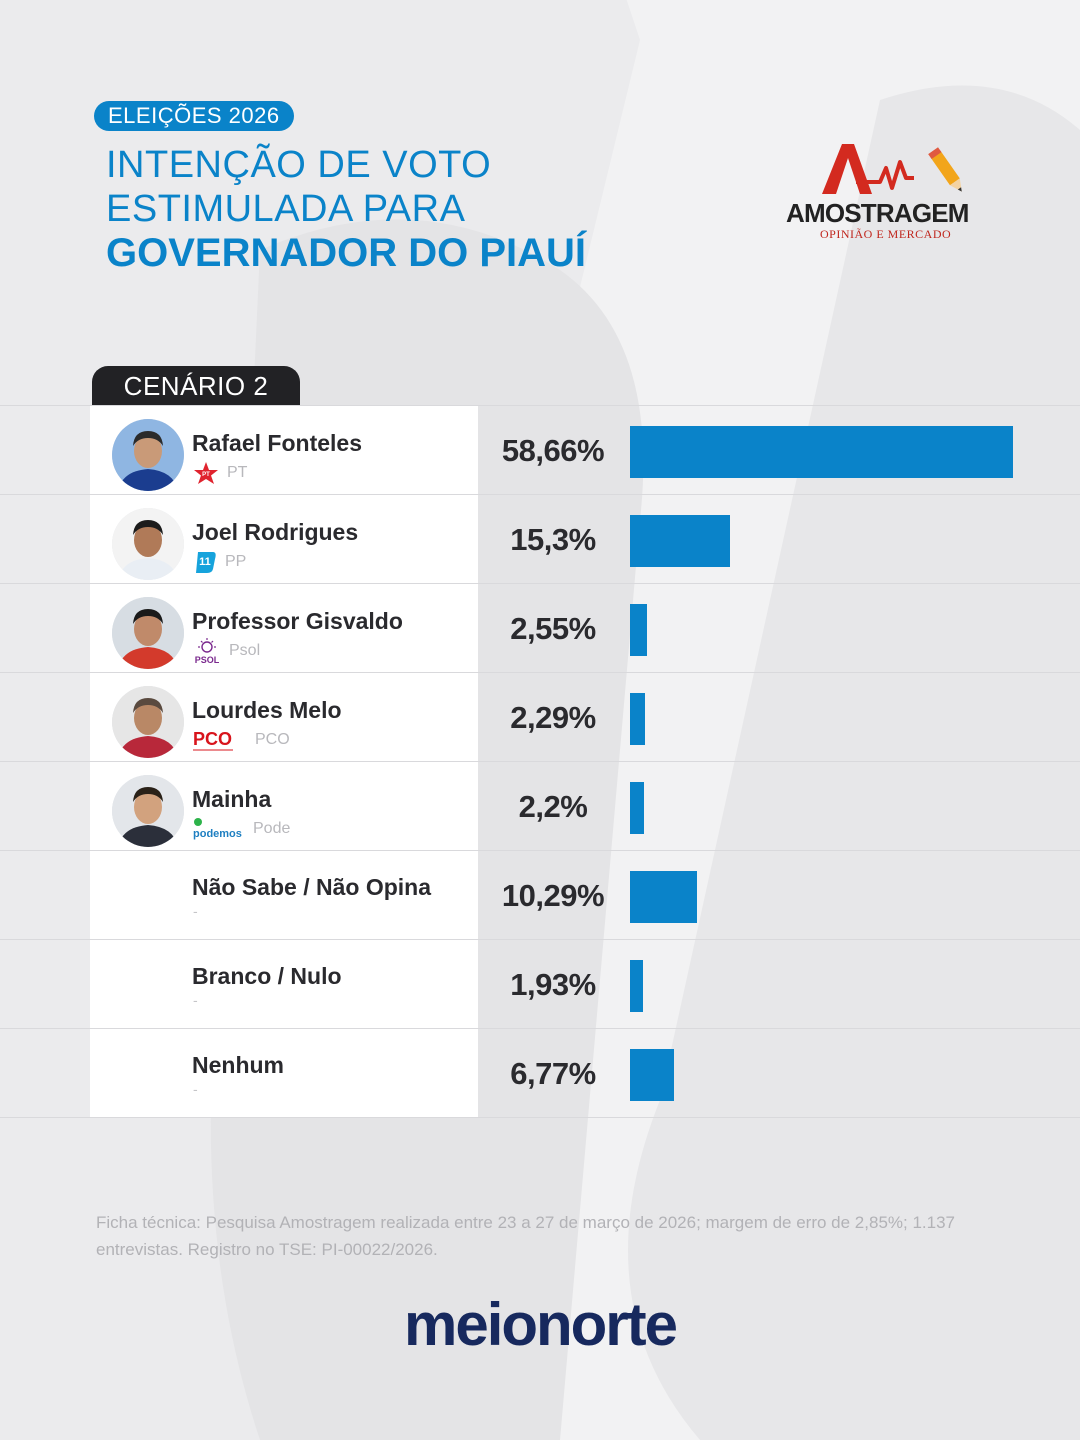 The width and height of the screenshot is (1080, 1440). Describe the element at coordinates (232, 799) in the screenshot. I see `candidate-name: Mainha` at that location.